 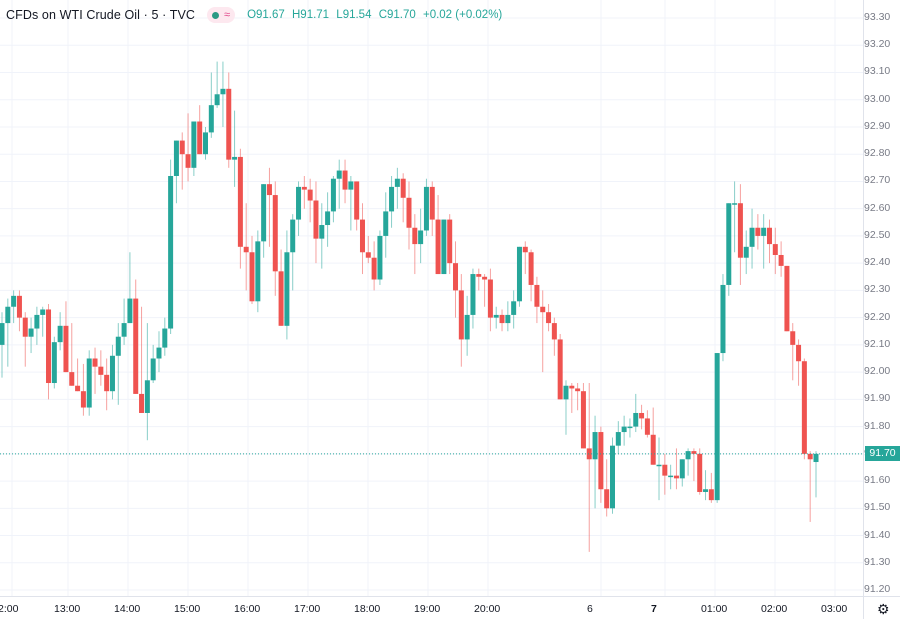 What do you see at coordinates (354, 15) in the screenshot?
I see `ohlc-low: L91.54` at bounding box center [354, 15].